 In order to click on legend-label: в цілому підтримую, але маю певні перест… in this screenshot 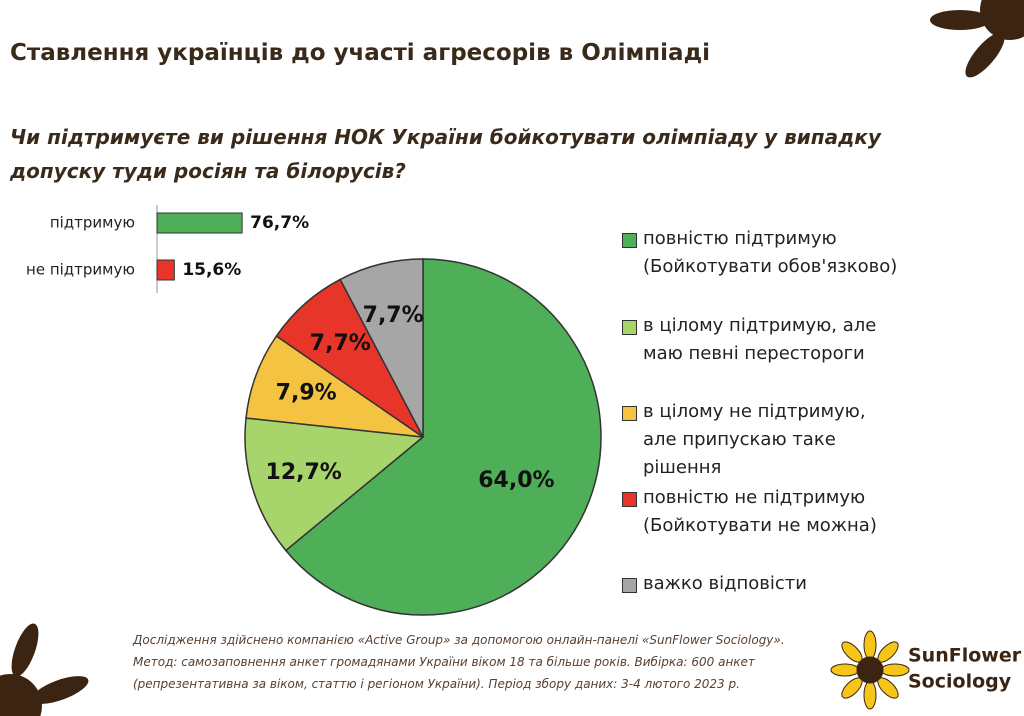, I will do `click(760, 339)`.